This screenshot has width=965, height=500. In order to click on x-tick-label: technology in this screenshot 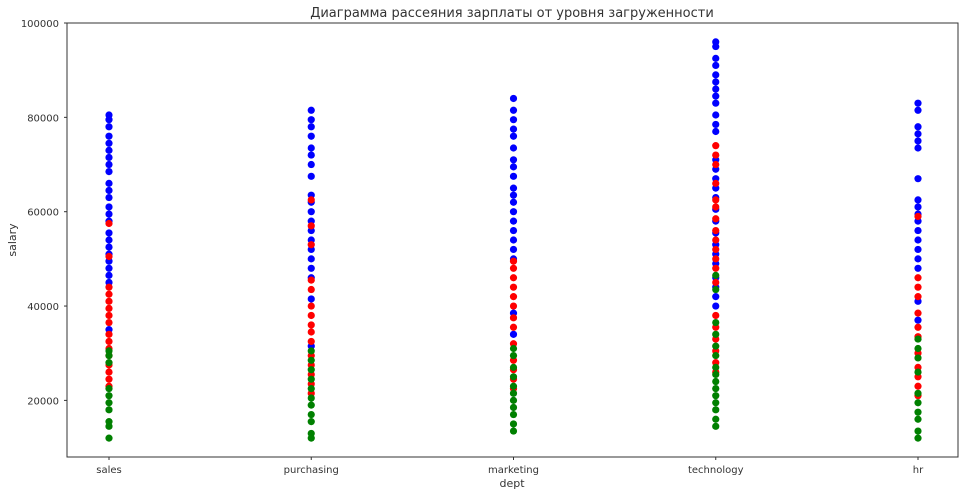, I will do `click(716, 470)`.